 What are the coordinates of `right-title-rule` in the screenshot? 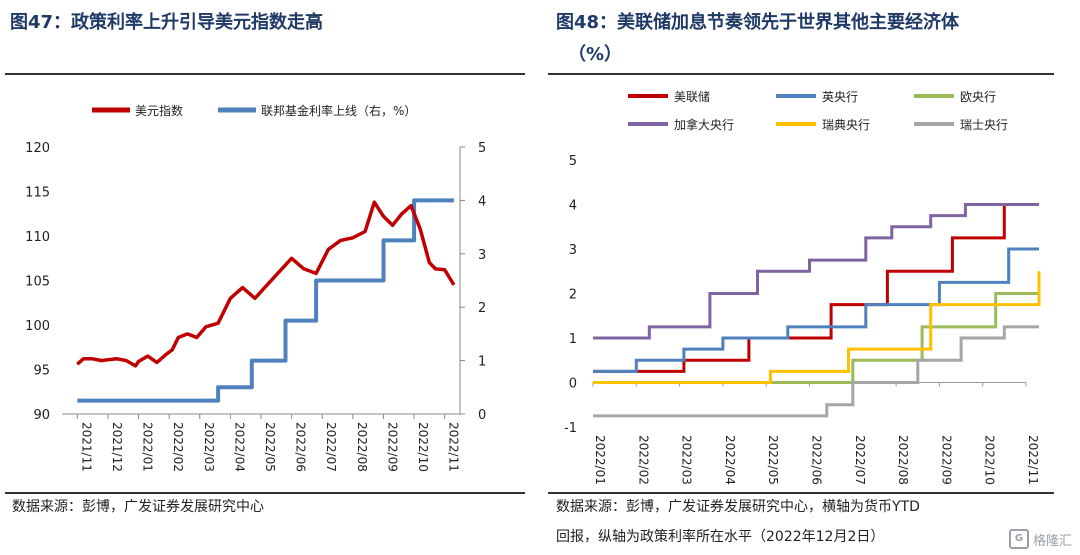 It's located at (801, 74).